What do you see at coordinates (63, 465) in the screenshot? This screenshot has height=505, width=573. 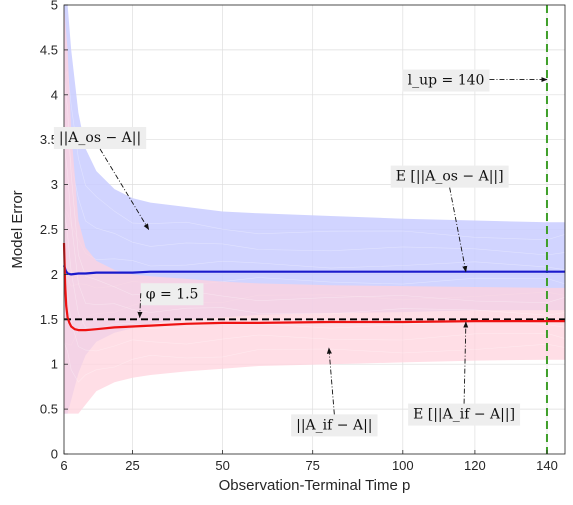 I see `x-tick-label: 6` at bounding box center [63, 465].